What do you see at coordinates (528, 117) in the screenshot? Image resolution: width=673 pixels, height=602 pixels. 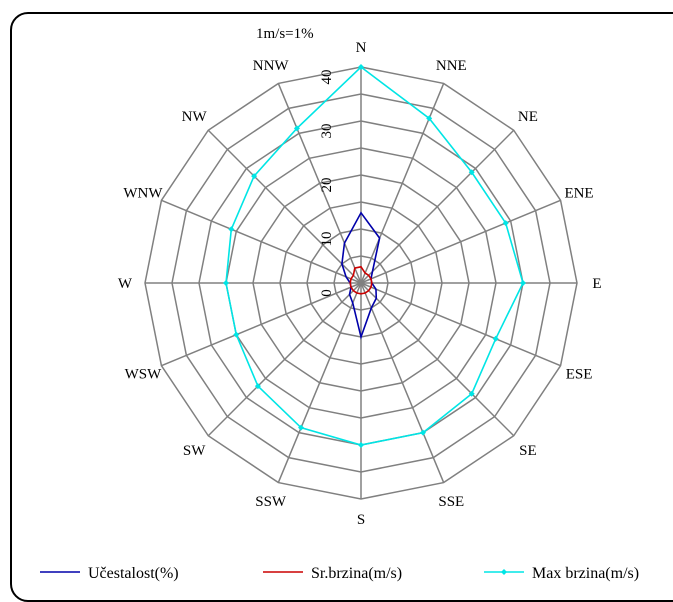 I see `direction-label-ne: NE` at bounding box center [528, 117].